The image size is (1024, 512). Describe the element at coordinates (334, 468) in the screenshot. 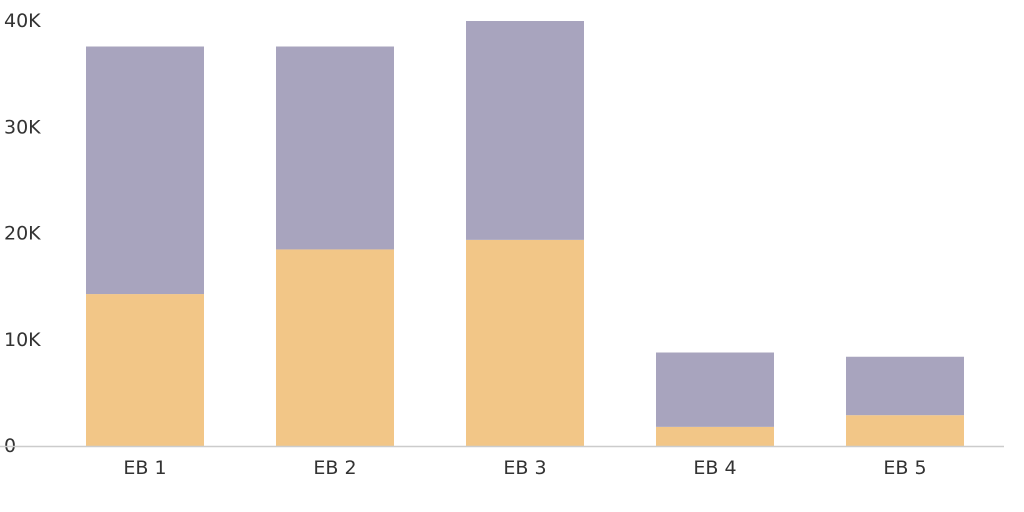

I see `x-tick-label: EB 2` at that location.